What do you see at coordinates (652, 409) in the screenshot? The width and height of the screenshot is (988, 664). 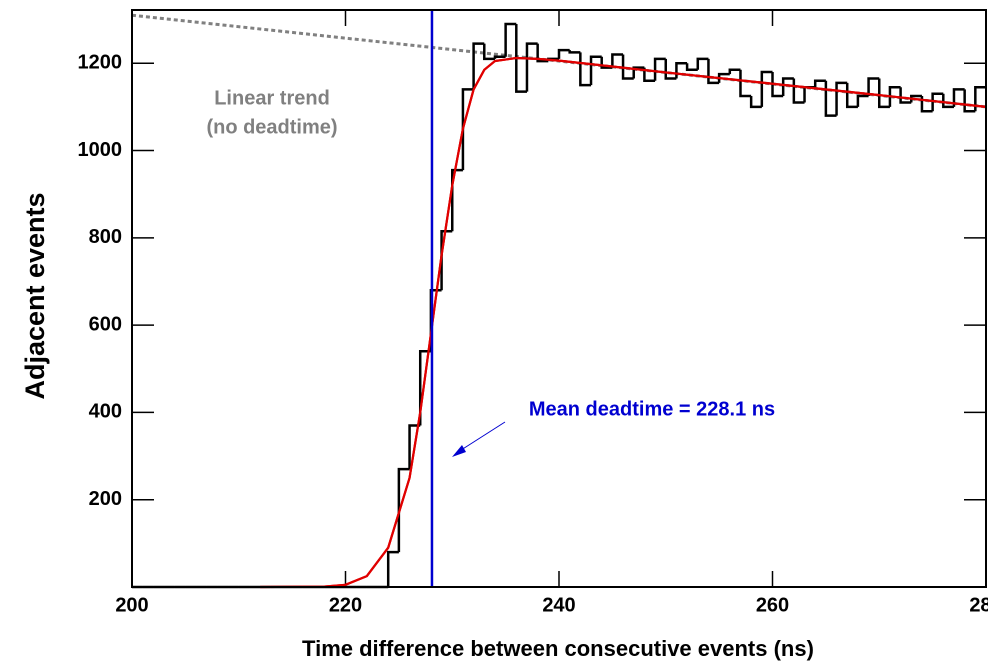 I see `deadtime-label: Mean deadtime = 228.1 ns` at bounding box center [652, 409].